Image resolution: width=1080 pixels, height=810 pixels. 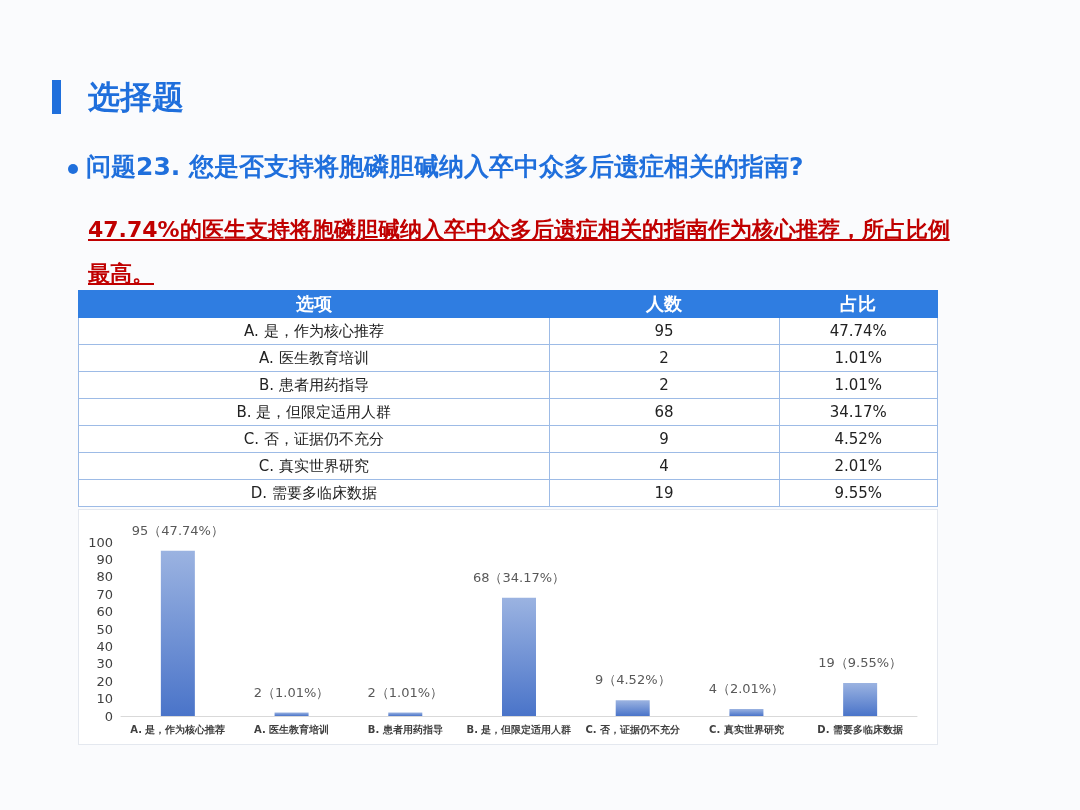 I want to click on x-tick-label: C. 否，证据仍不充分, so click(x=633, y=729).